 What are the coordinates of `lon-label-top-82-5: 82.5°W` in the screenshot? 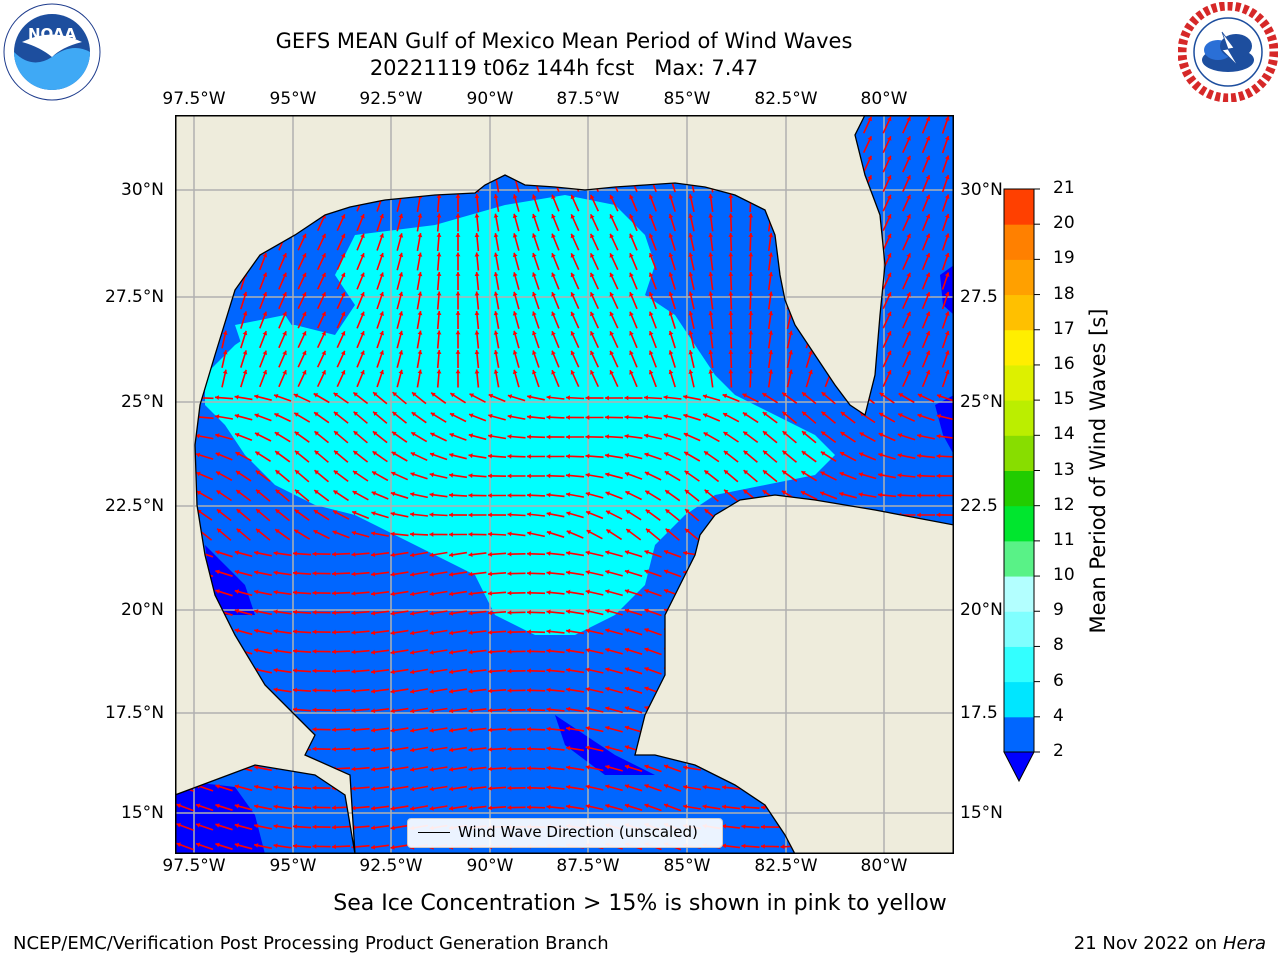 It's located at (786, 99).